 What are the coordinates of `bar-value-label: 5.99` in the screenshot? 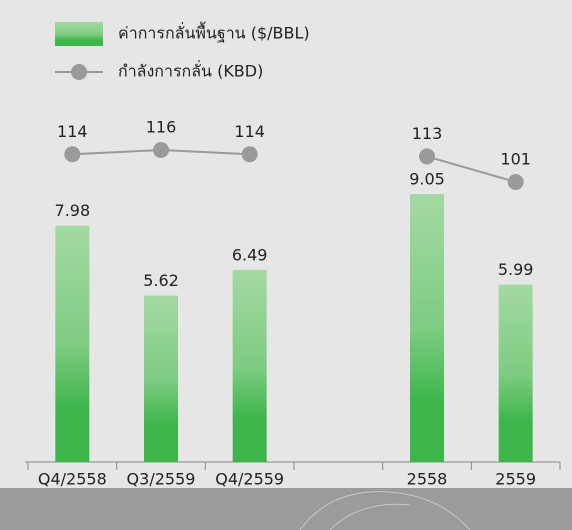 It's located at (516, 269).